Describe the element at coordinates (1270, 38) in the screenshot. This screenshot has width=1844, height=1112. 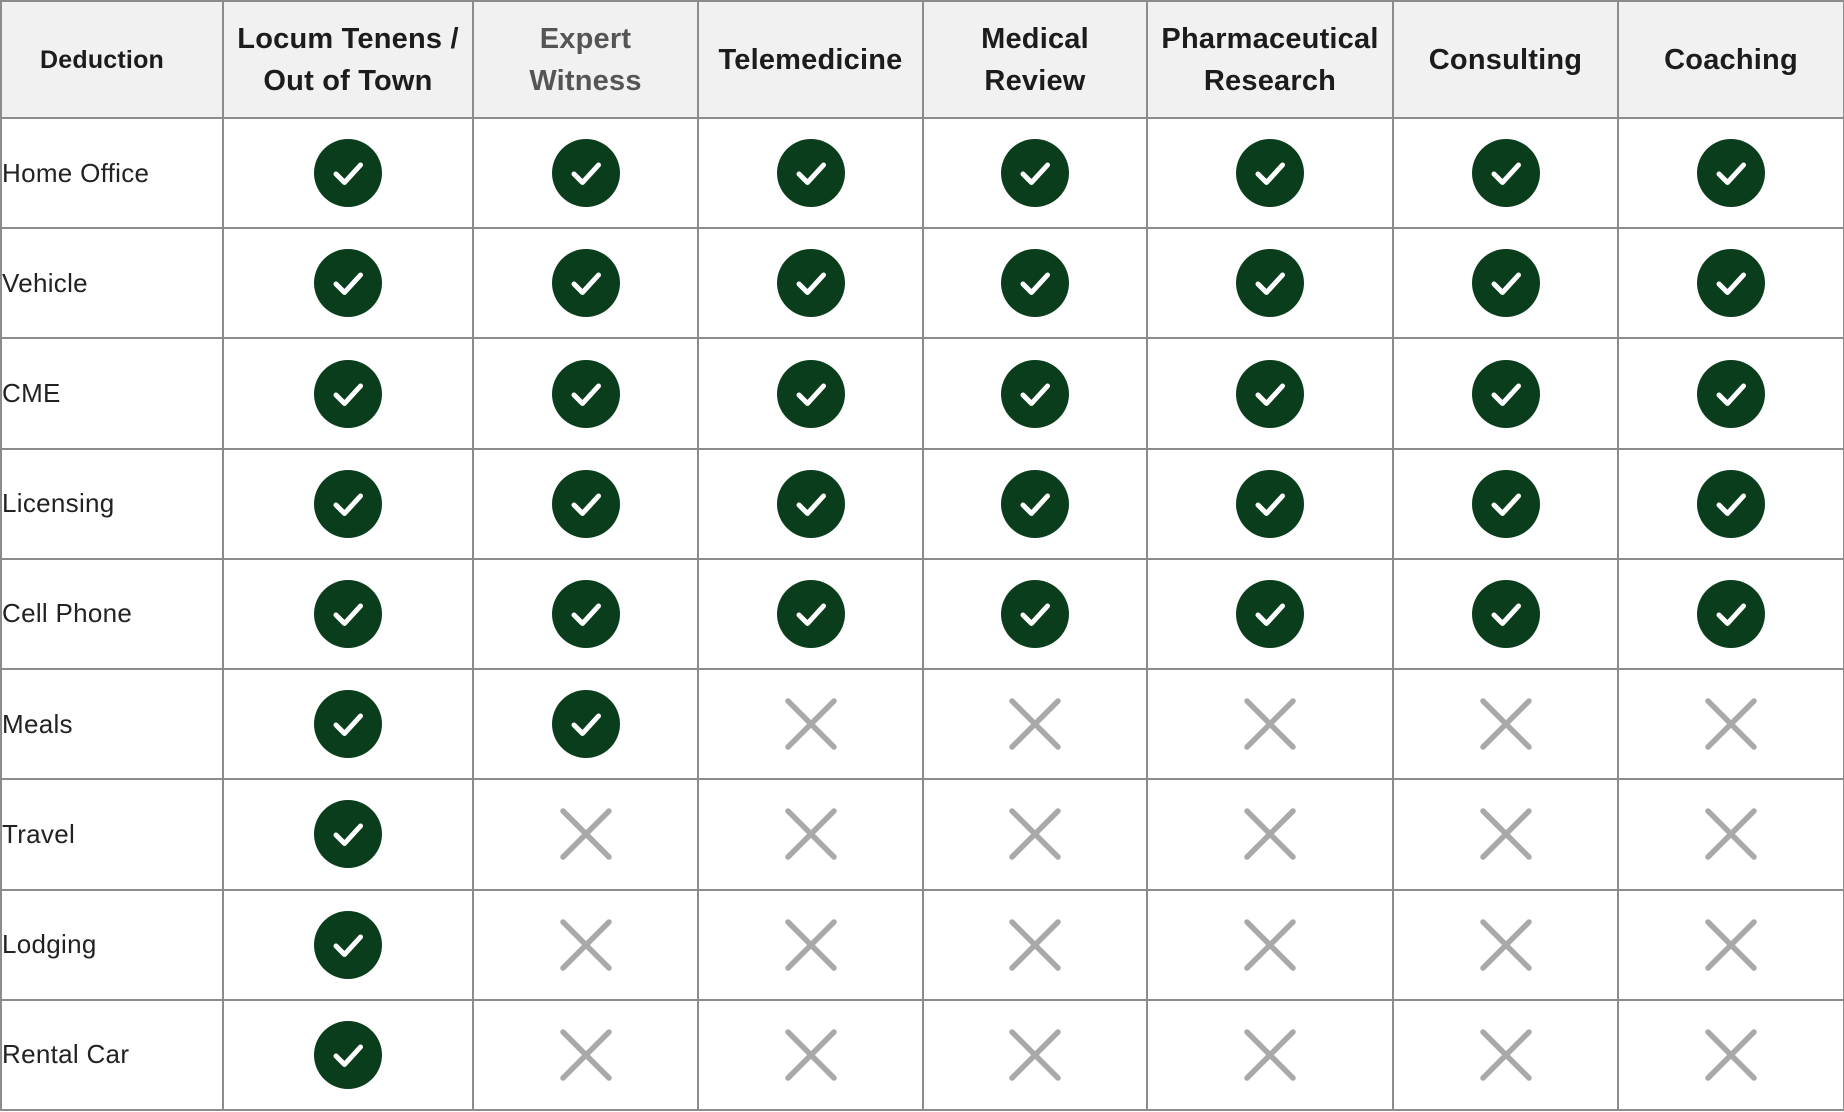
I see `column-header-line: Pharmaceutical` at that location.